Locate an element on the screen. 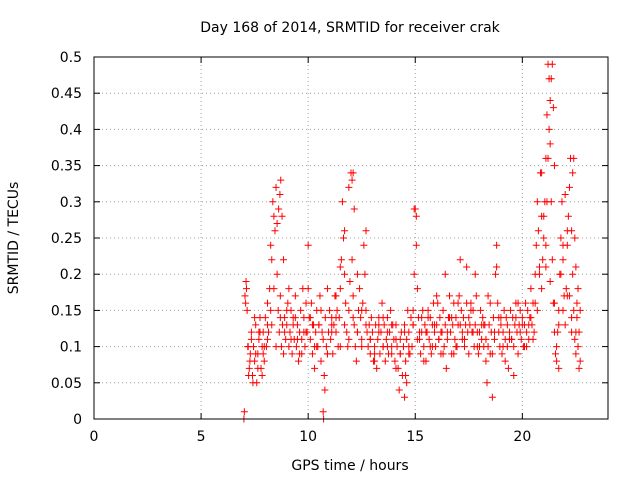 The height and width of the screenshot is (480, 640). y-tick-label: 0.3 is located at coordinates (71, 203).